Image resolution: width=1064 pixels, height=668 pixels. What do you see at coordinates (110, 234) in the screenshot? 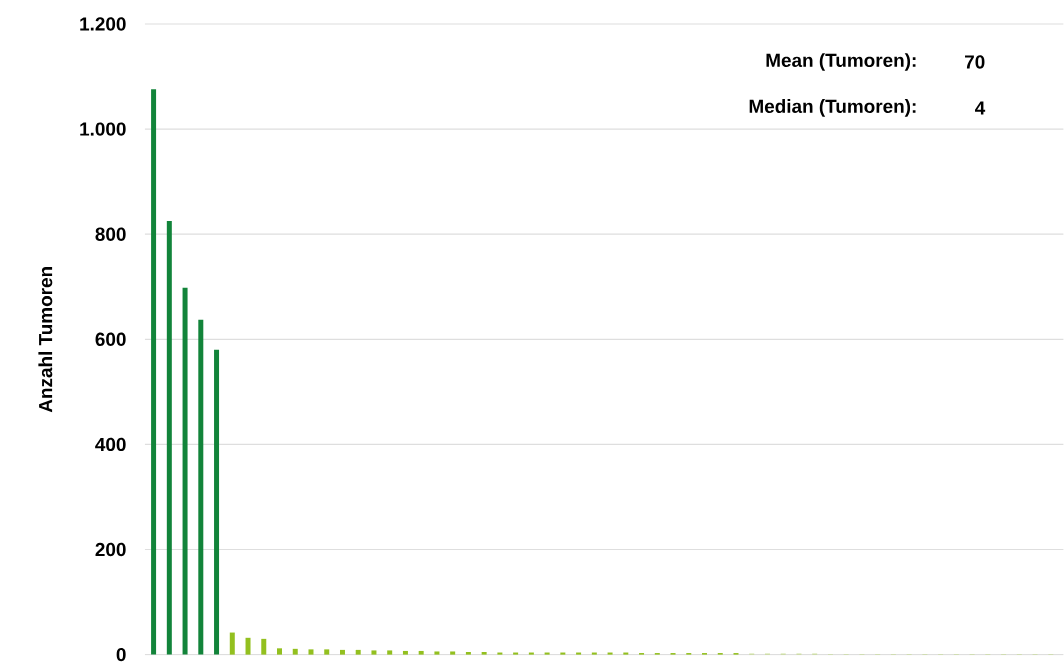
I see `y-tick-label: 800` at bounding box center [110, 234].